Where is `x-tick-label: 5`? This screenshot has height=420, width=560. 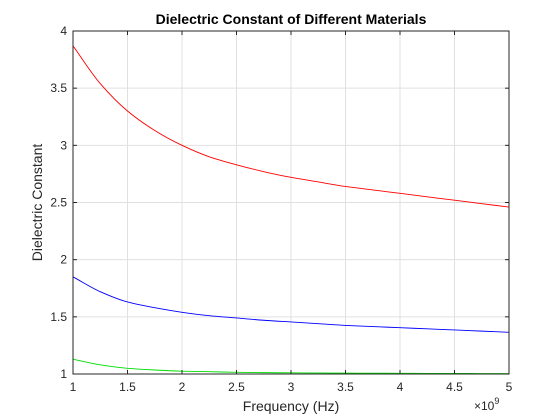
x-tick-label: 5 is located at coordinates (509, 387).